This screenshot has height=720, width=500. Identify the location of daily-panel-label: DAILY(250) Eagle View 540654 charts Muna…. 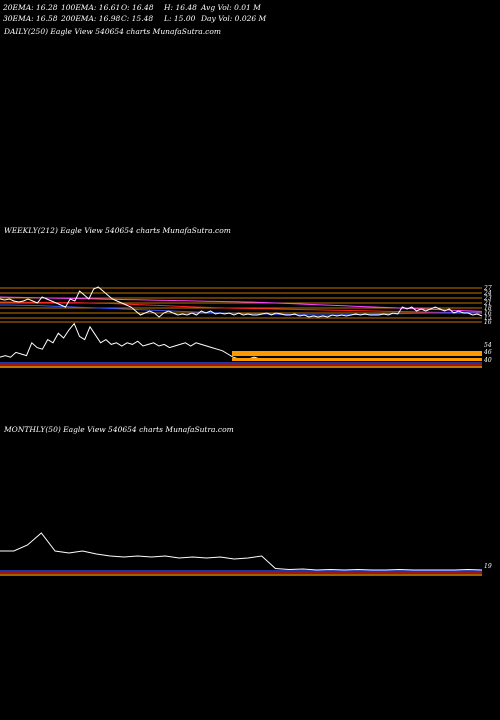
(112, 31).